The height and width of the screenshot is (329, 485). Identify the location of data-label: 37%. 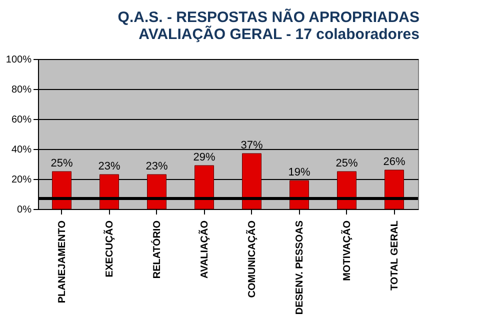
(251, 146).